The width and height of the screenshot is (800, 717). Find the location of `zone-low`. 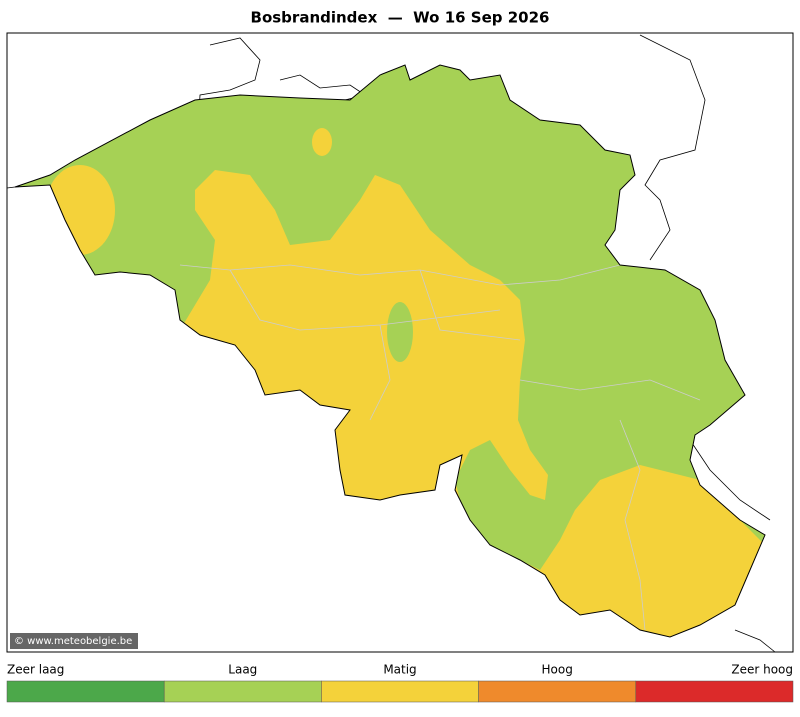

zone-low is located at coordinates (400, 332).